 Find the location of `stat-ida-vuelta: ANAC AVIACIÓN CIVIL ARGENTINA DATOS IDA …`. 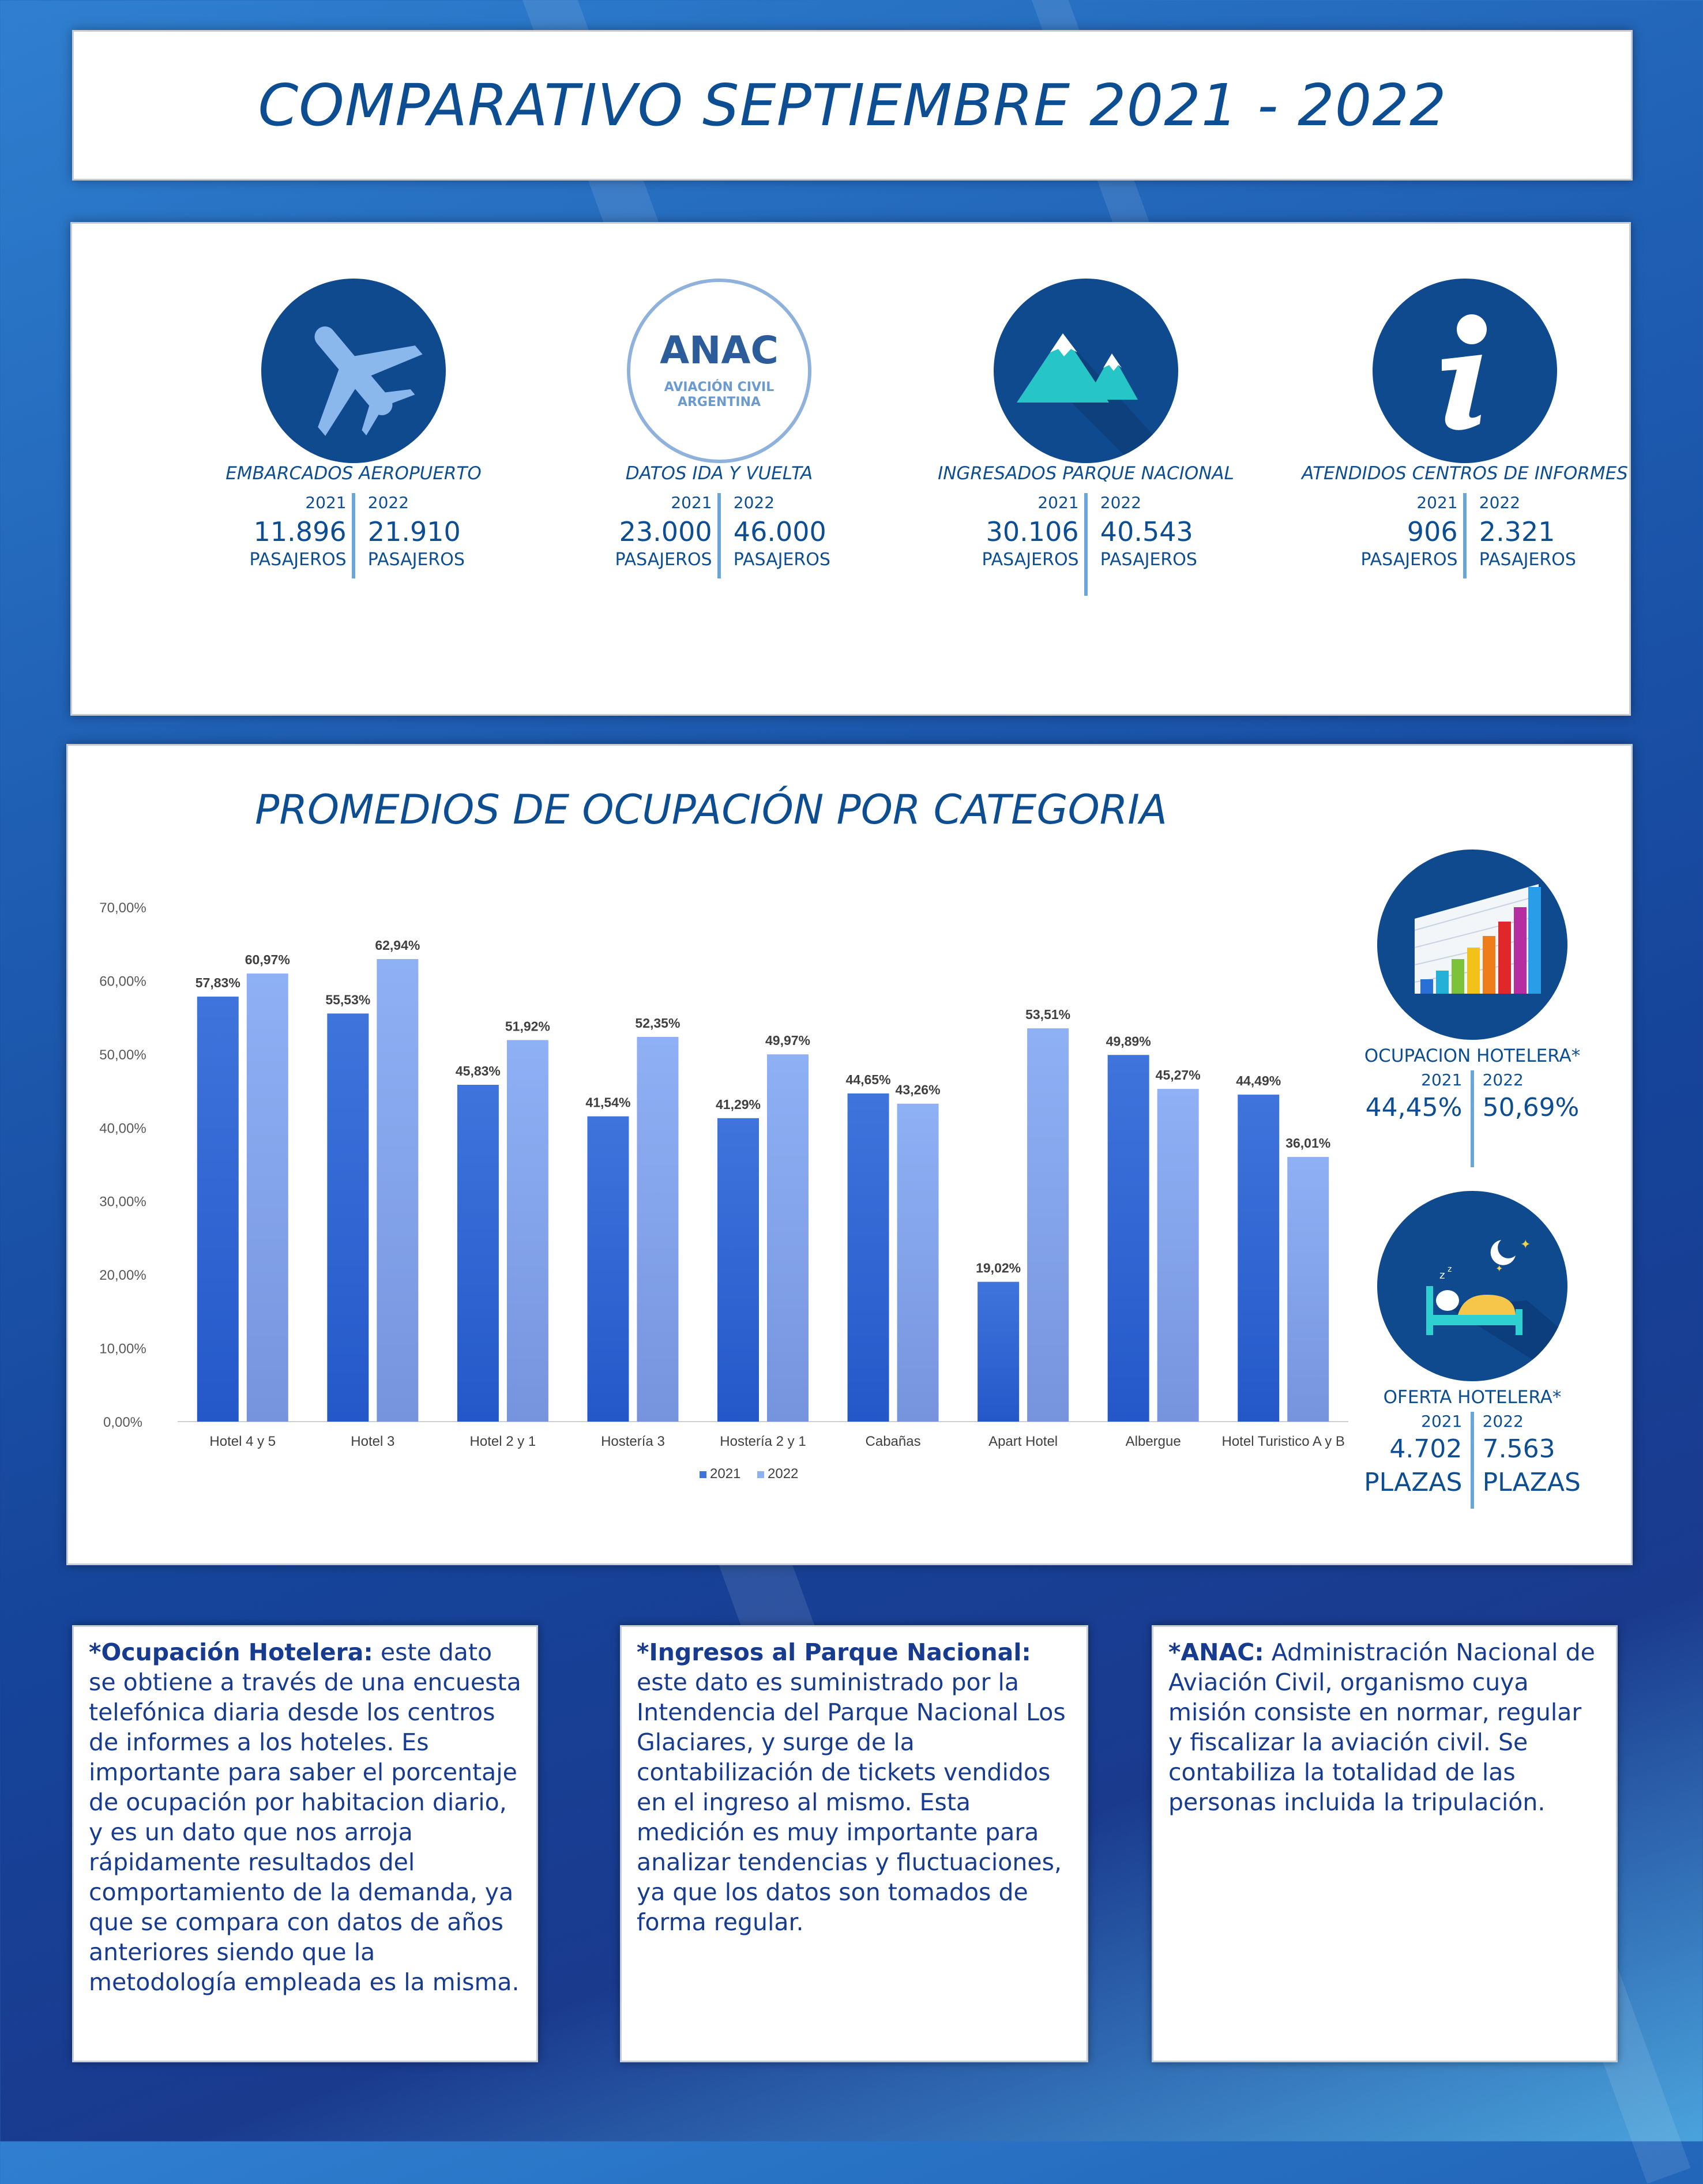

stat-ida-vuelta: ANAC AVIACIÓN CIVIL ARGENTINA DATOS IDA … is located at coordinates (719, 440).